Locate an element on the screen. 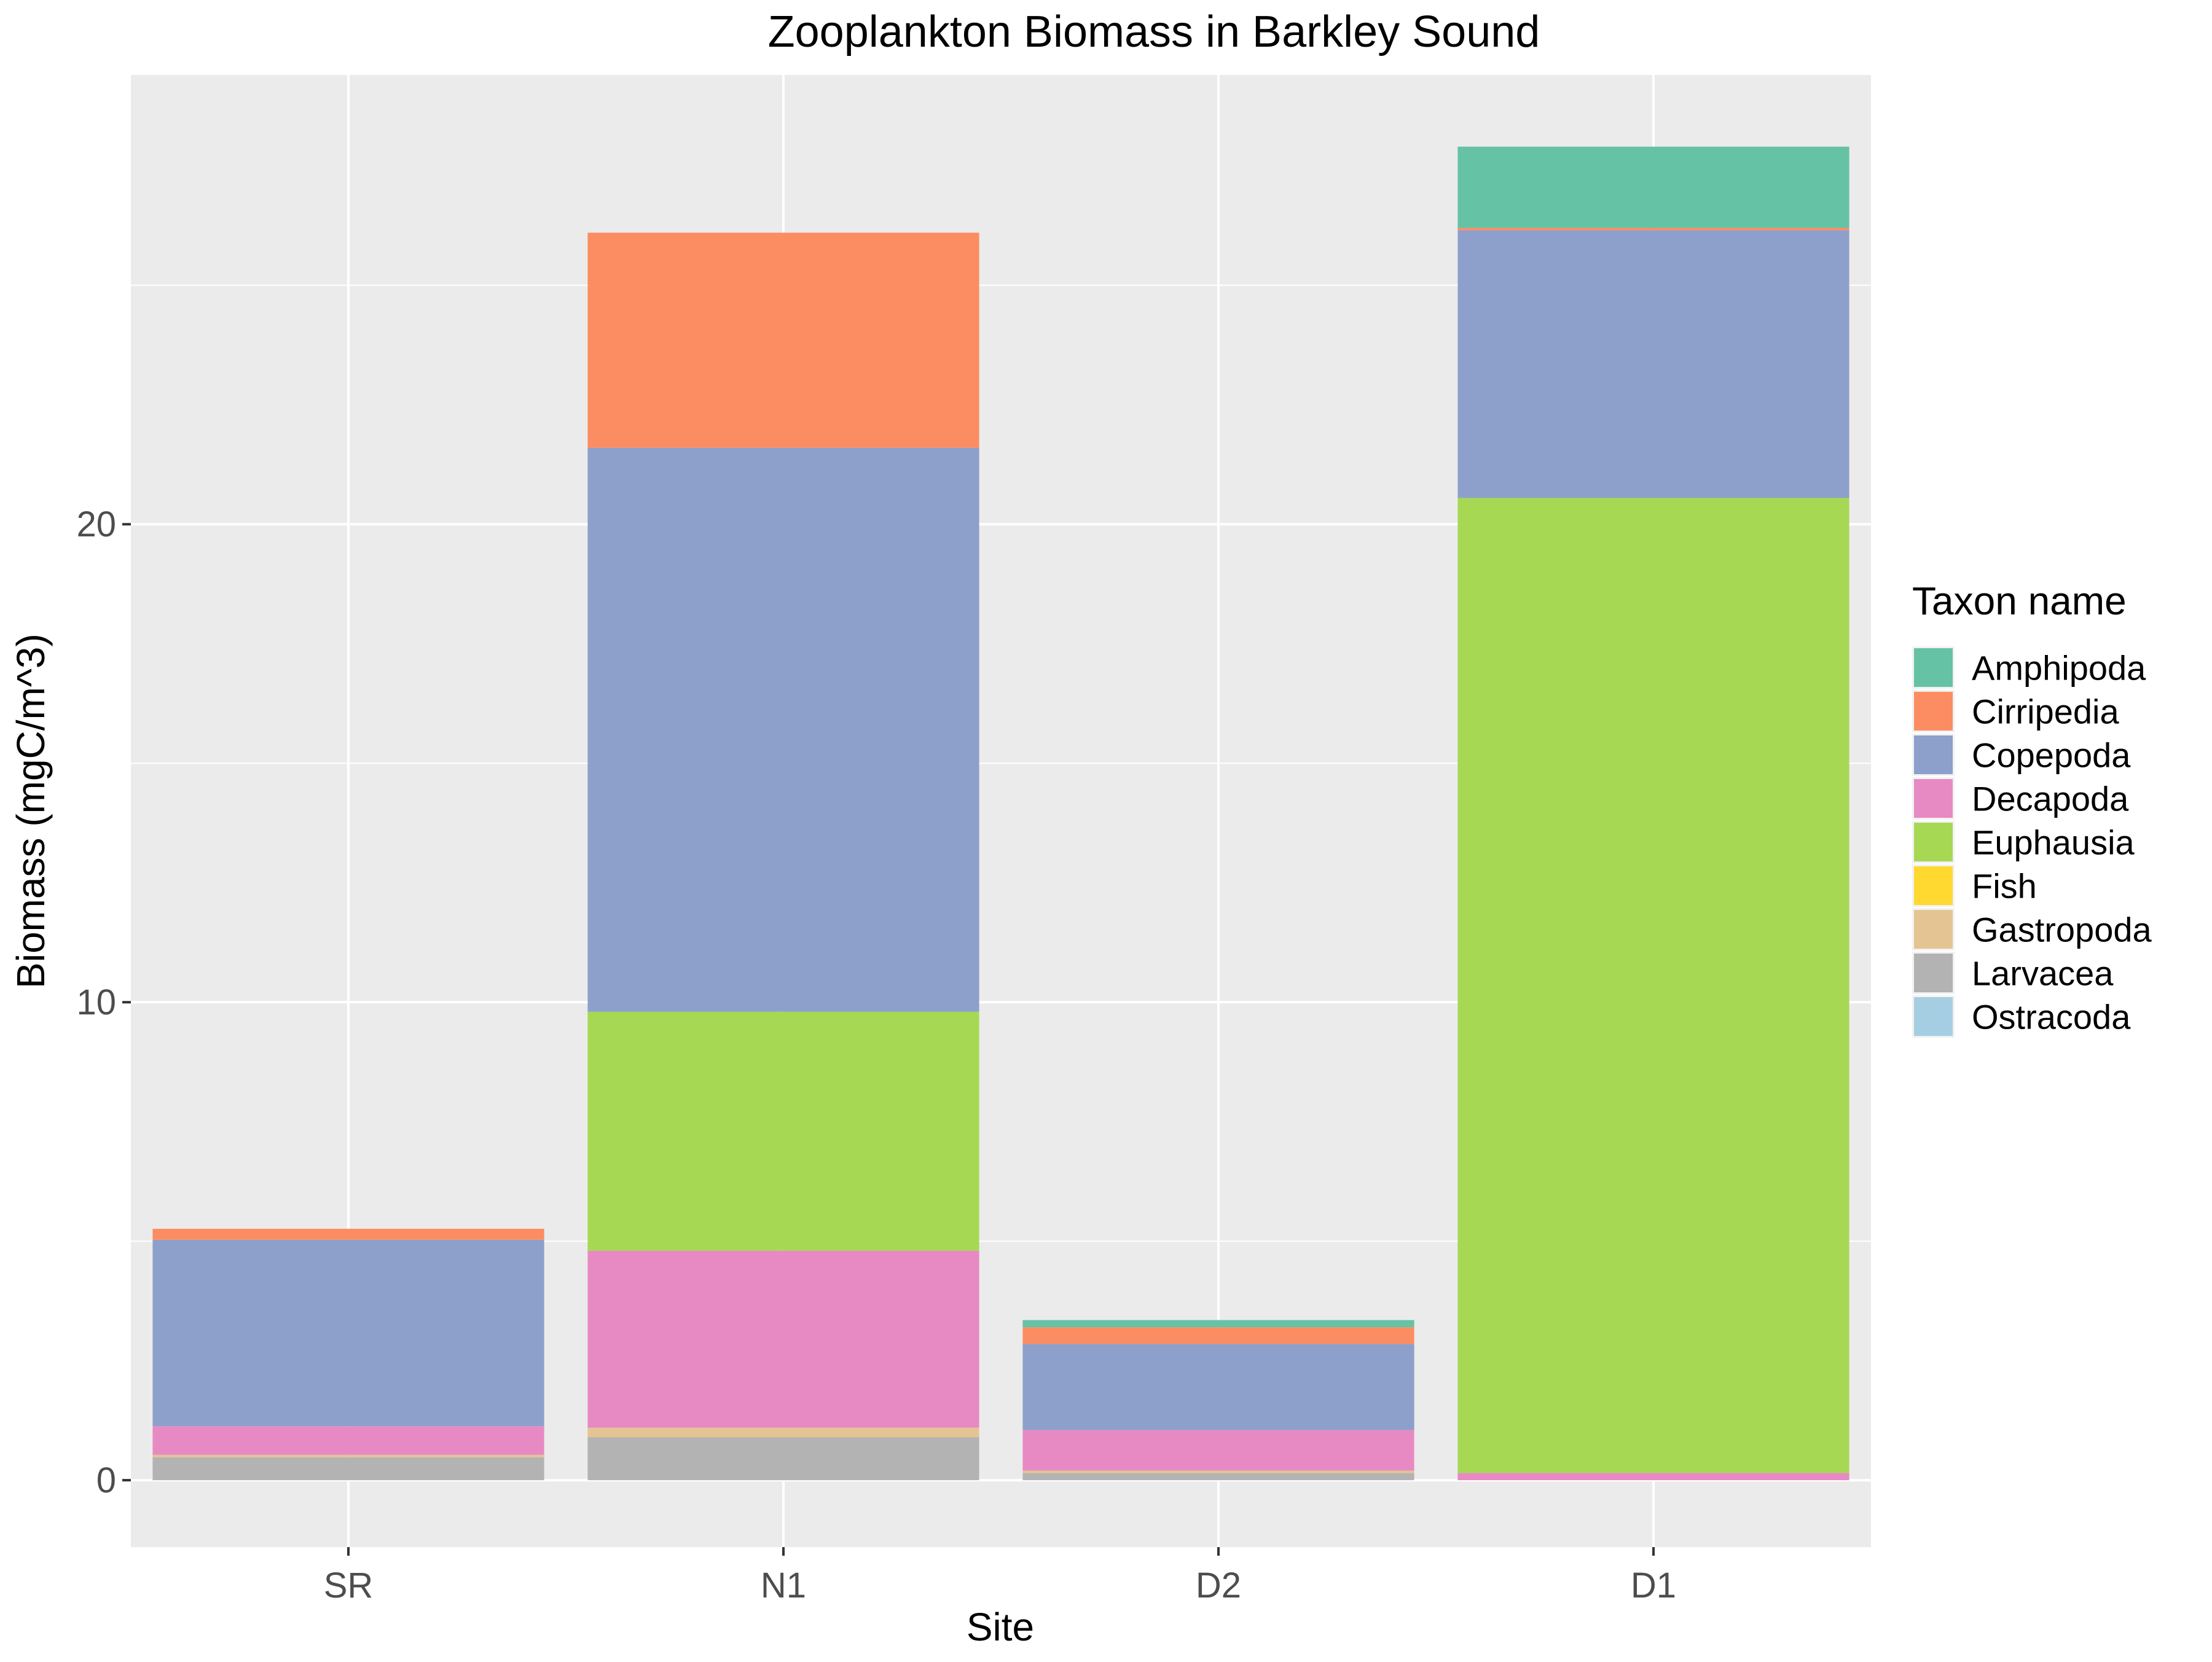 This screenshot has height=1662, width=2212. bar-SR-decapoda is located at coordinates (348, 1440).